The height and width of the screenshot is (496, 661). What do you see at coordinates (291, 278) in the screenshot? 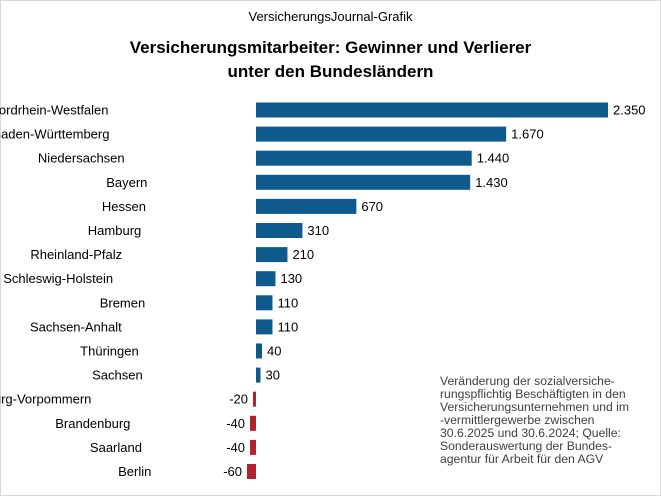
I see `data-label: 130` at bounding box center [291, 278].